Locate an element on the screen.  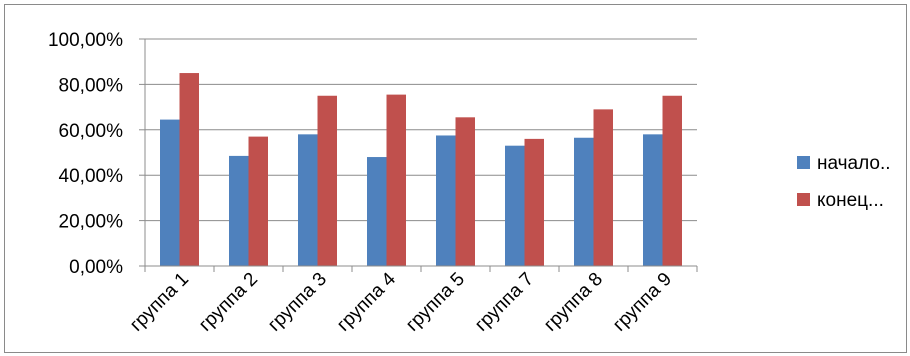
y-tick-label: 40,00% is located at coordinates (91, 176).